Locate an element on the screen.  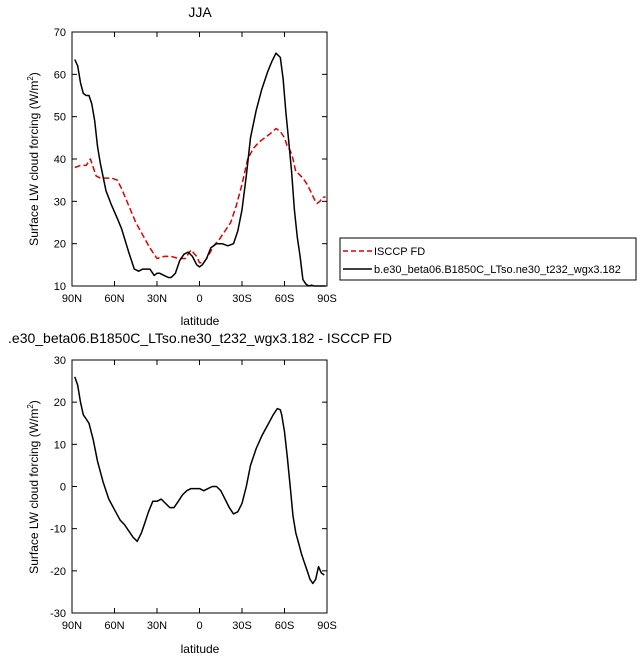
series-line-model is located at coordinates (200, 169).